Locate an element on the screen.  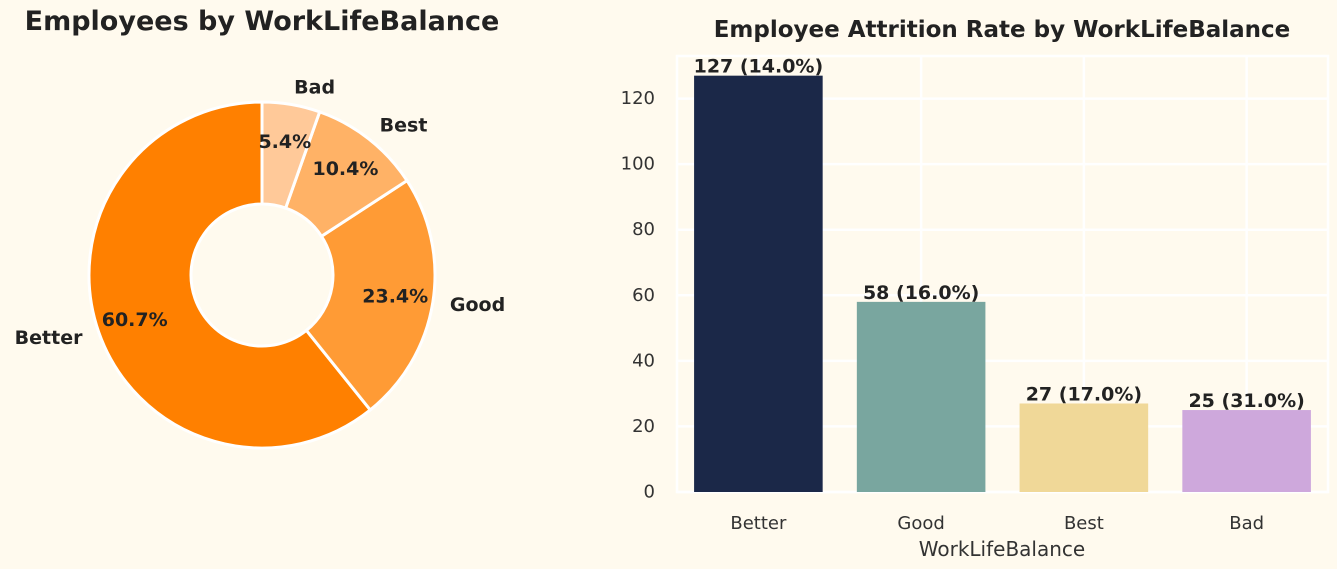
pie-slice-good is located at coordinates (370, 295).